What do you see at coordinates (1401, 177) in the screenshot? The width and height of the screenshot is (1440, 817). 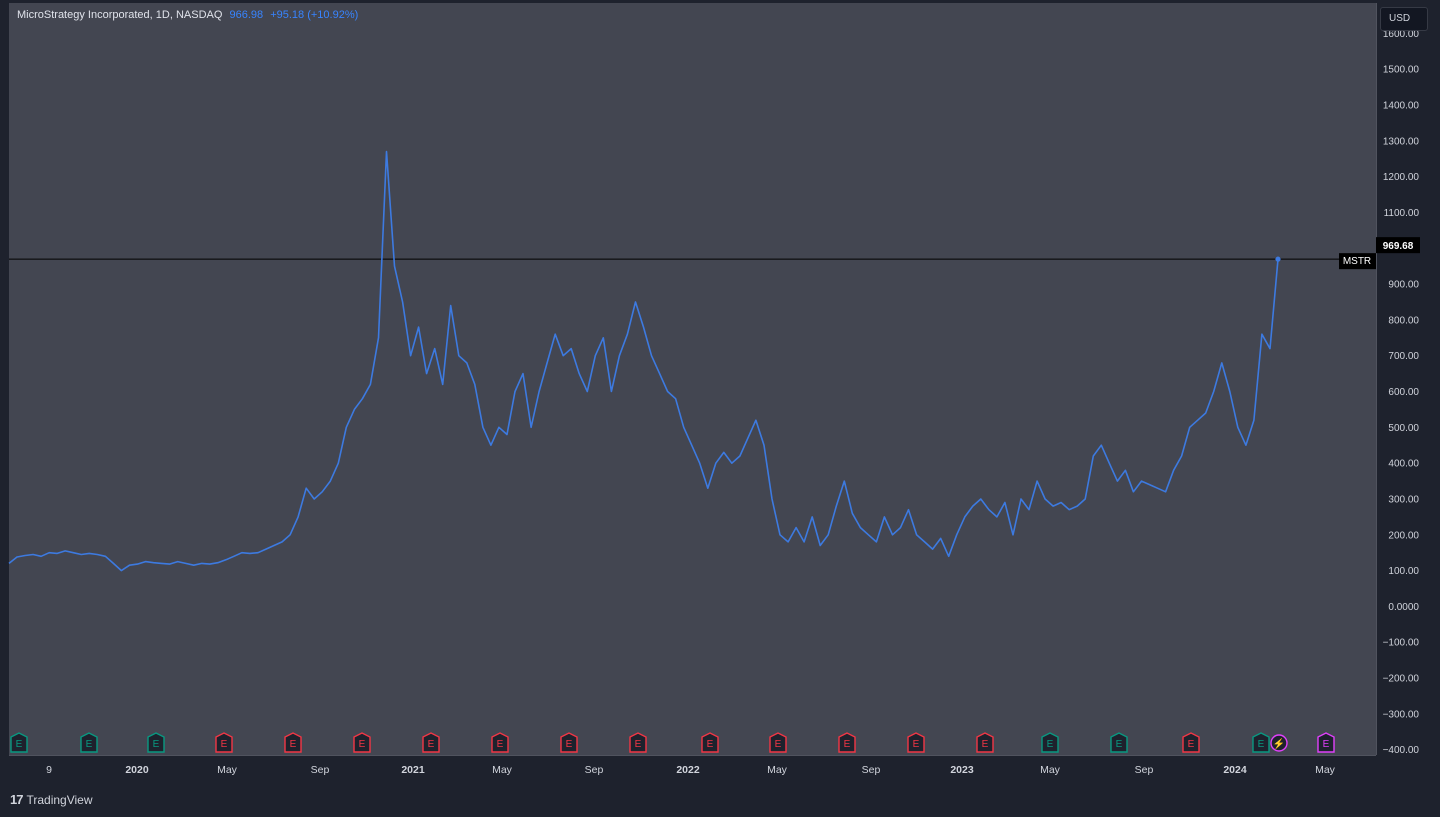 I see `y-tick-label: 1200.00` at bounding box center [1401, 177].